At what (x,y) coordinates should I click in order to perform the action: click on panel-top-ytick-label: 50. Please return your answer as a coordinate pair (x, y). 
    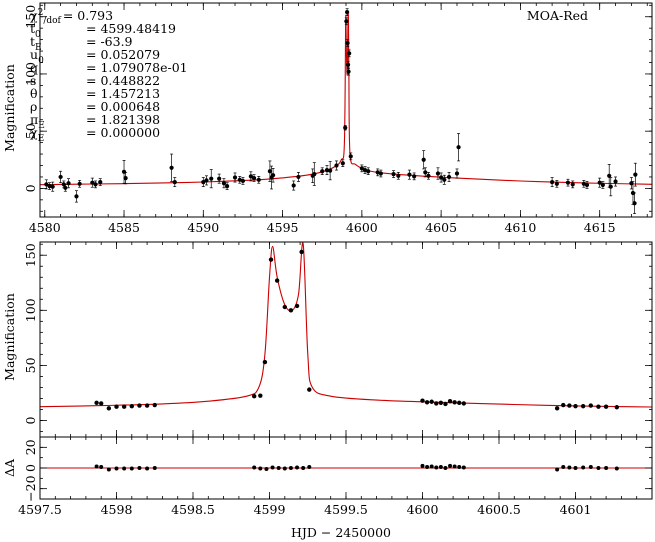
    Looking at the image, I should click on (30, 131).